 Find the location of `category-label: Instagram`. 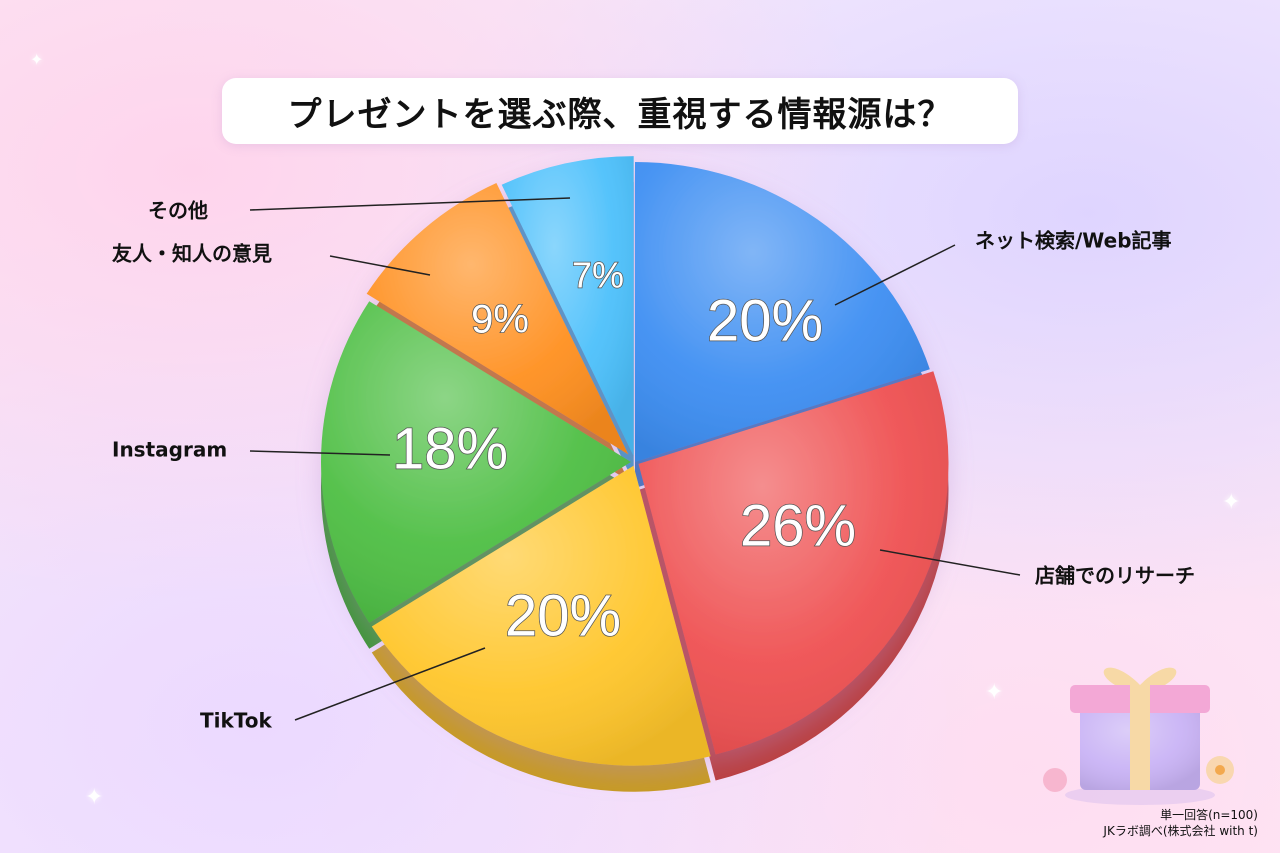

category-label: Instagram is located at coordinates (169, 450).